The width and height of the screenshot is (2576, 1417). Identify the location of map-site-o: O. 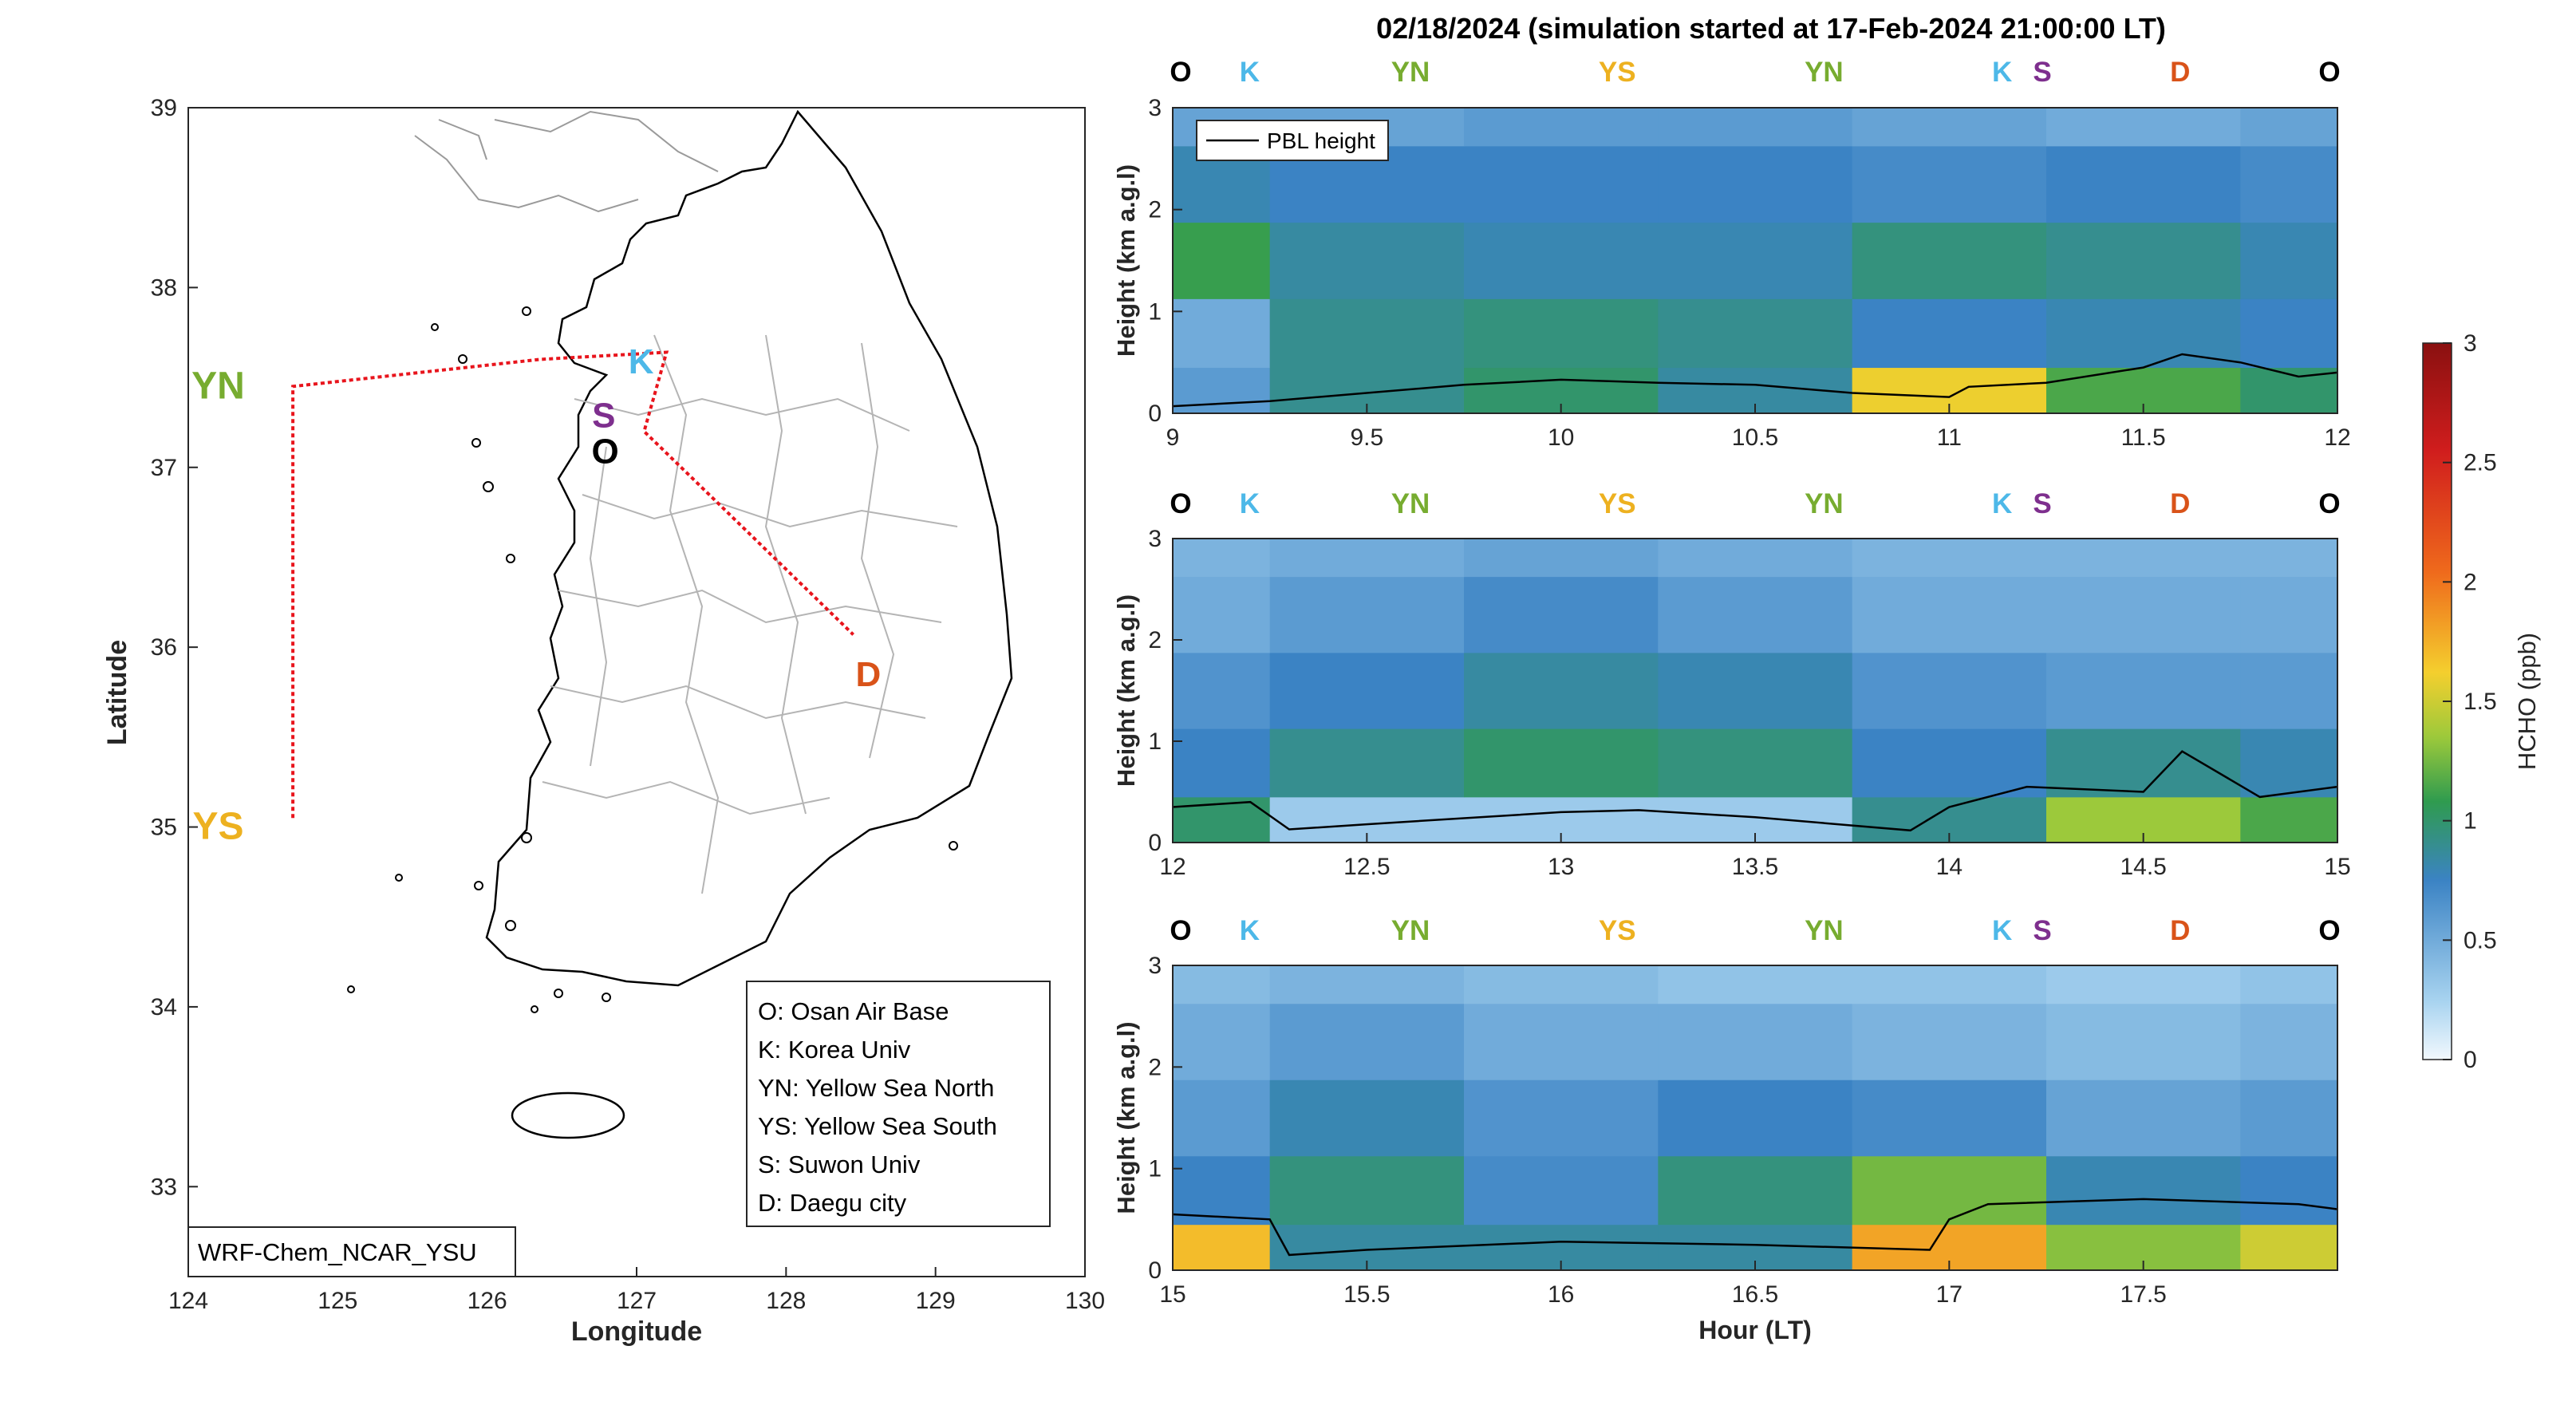
(606, 451).